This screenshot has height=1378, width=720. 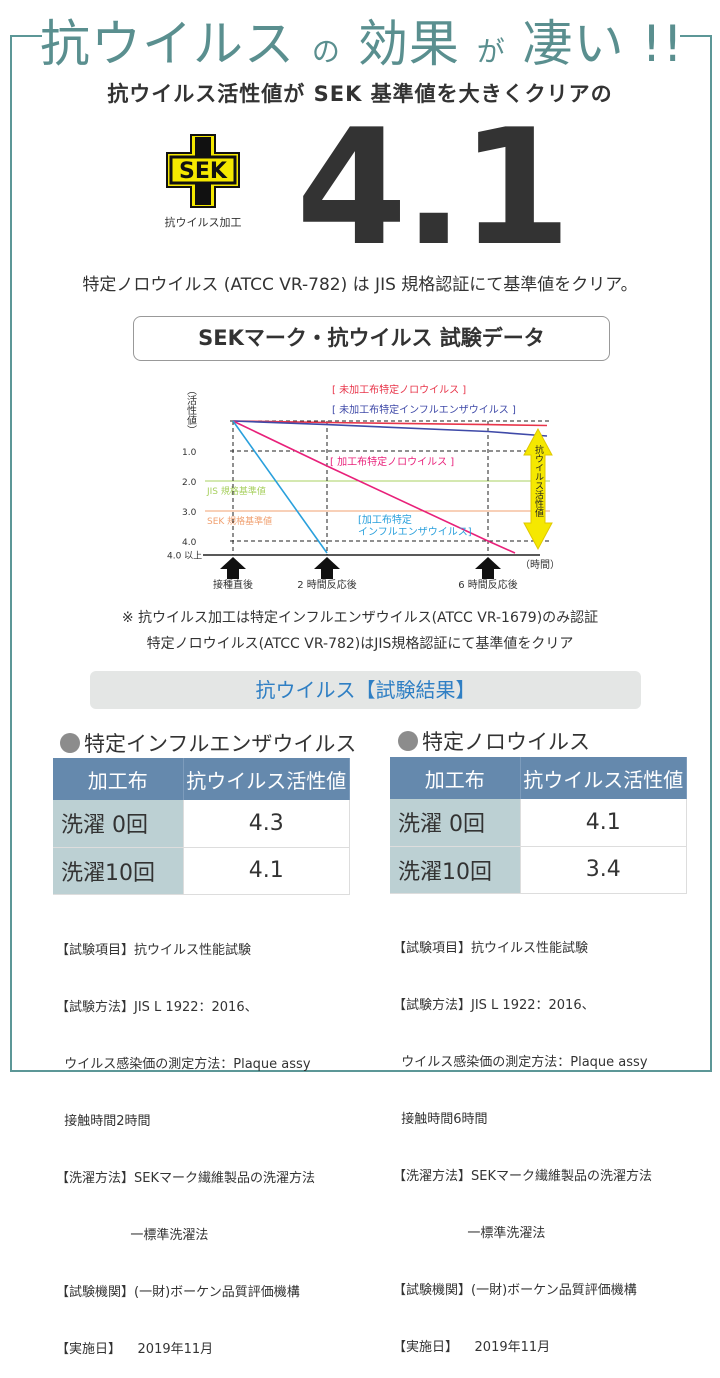 I want to click on table-row: 洗濯10回 3.4, so click(x=538, y=870).